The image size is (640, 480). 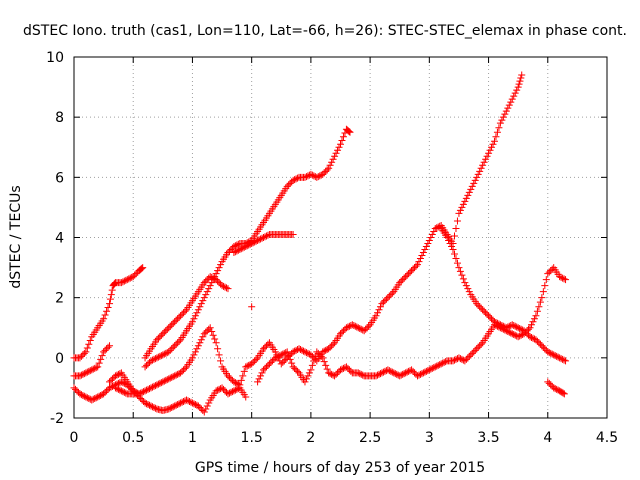 What do you see at coordinates (607, 438) in the screenshot?
I see `x-tick-label: 4.5` at bounding box center [607, 438].